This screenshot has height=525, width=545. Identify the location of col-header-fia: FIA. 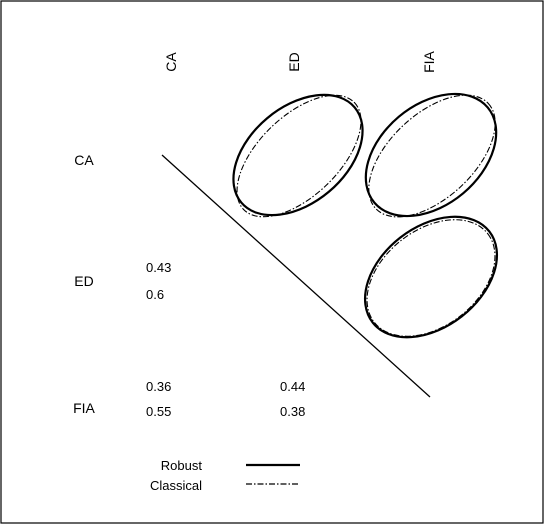
(429, 61).